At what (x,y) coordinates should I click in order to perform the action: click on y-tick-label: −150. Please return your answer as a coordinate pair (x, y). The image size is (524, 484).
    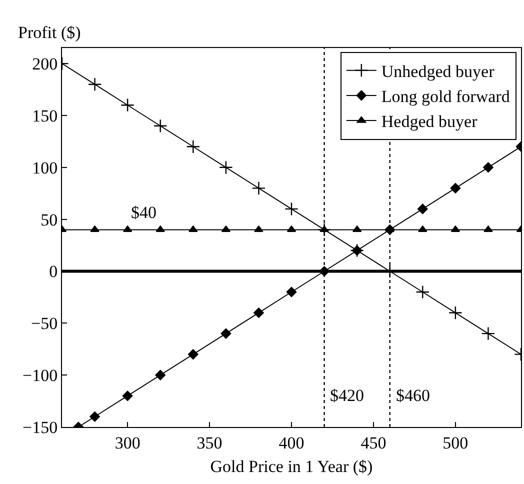
    Looking at the image, I should click on (40, 427).